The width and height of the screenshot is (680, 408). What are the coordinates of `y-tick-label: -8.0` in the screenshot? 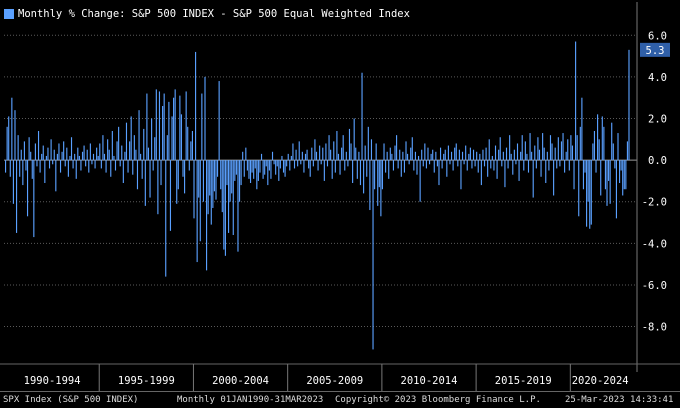 It's located at (654, 328).